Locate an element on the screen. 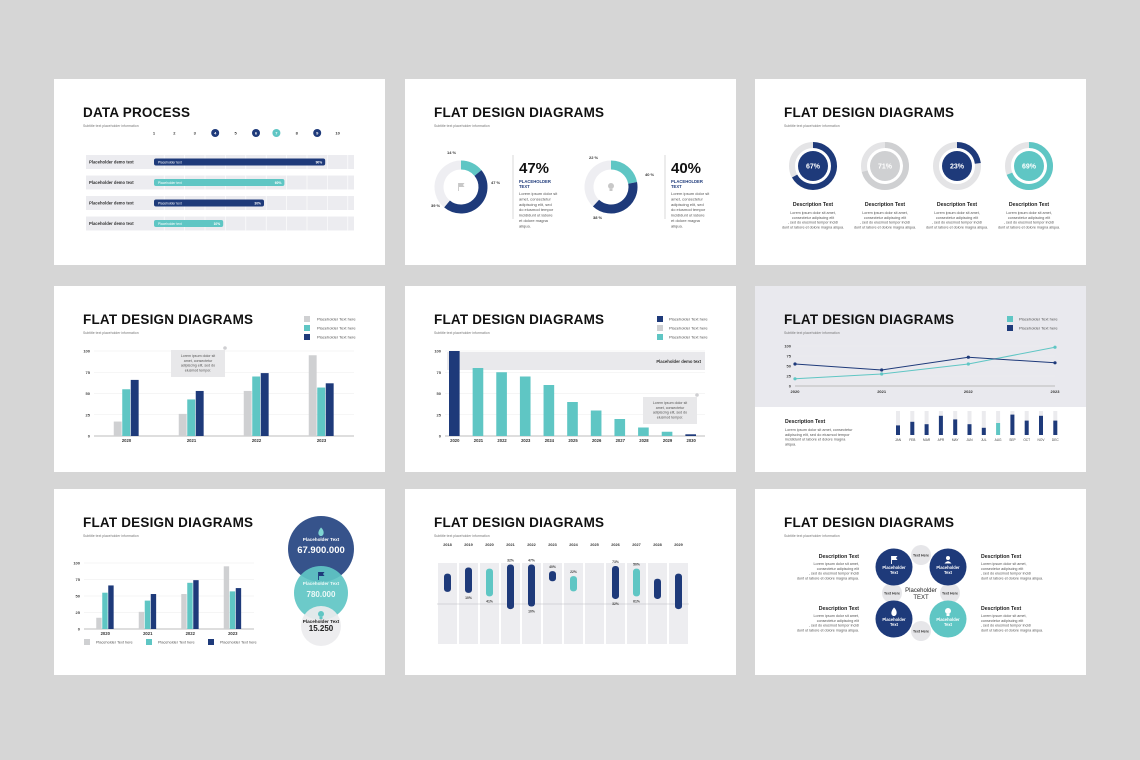 Image resolution: width=1140 pixels, height=760 pixels. x-tick-label: 2024 is located at coordinates (573, 545).